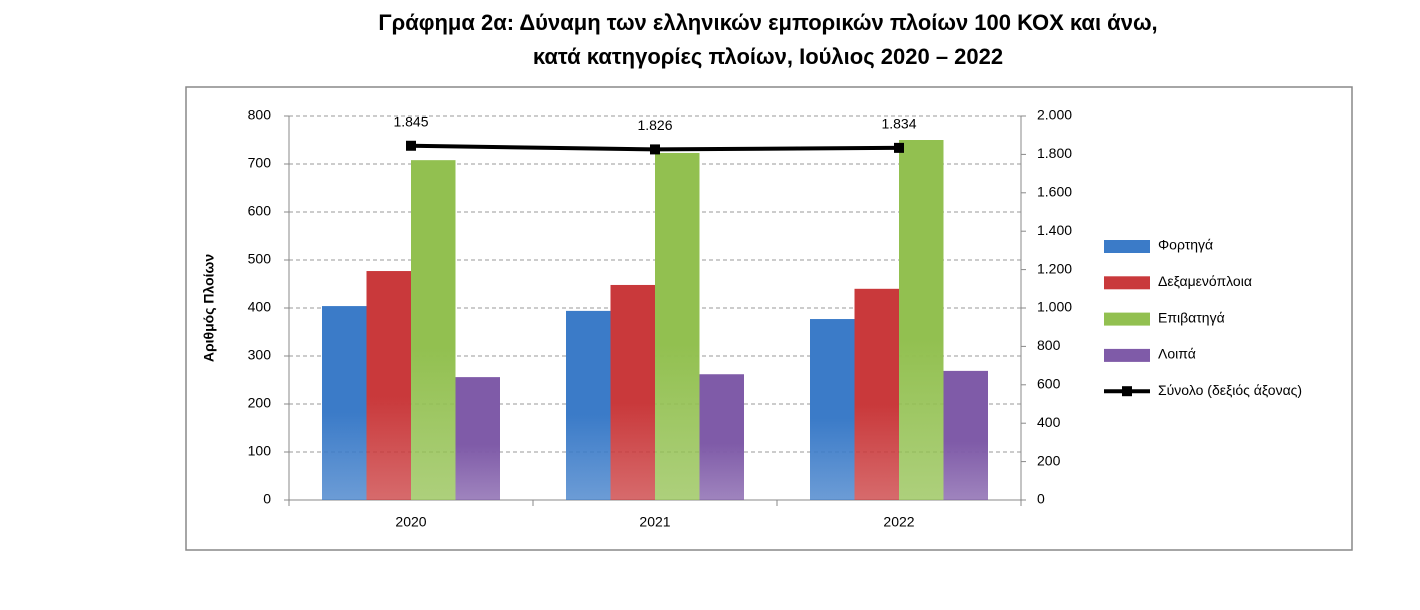  What do you see at coordinates (209, 308) in the screenshot?
I see `y-axis-label: Αριθμός Πλοίων` at bounding box center [209, 308].